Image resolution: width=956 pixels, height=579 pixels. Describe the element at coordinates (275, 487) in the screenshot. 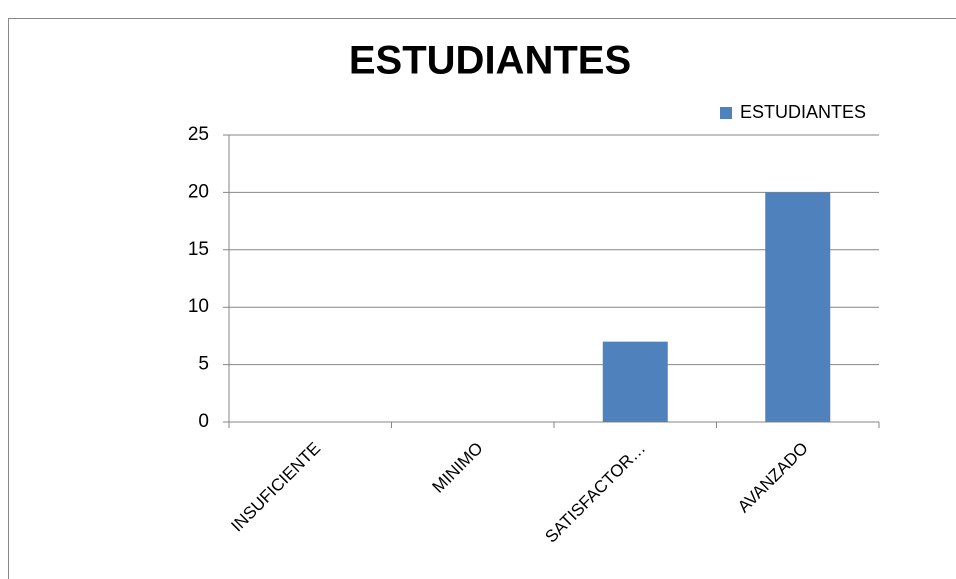

I see `x-tick-label: INSUFICIENTE` at that location.